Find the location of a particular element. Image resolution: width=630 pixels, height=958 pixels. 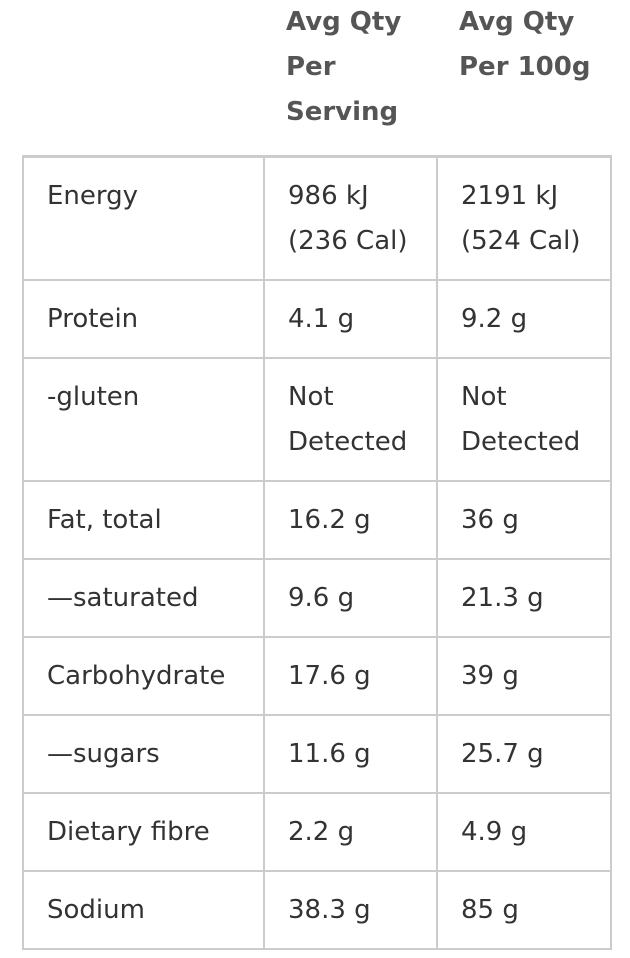

column-header: Avg Qty Per 100g is located at coordinates (525, 44).